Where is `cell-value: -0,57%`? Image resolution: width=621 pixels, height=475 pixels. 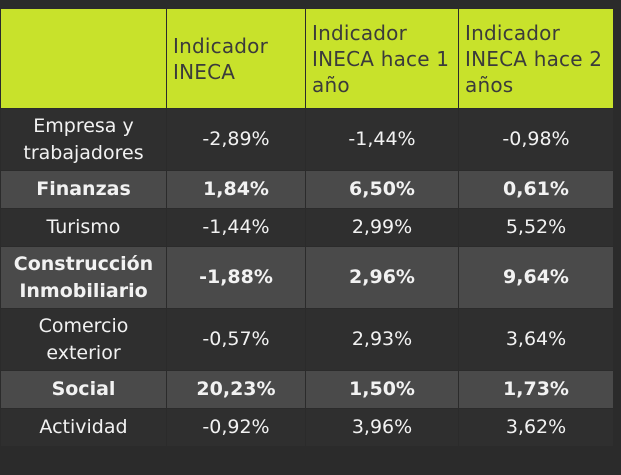
cell-value: -0,57% is located at coordinates (236, 339).